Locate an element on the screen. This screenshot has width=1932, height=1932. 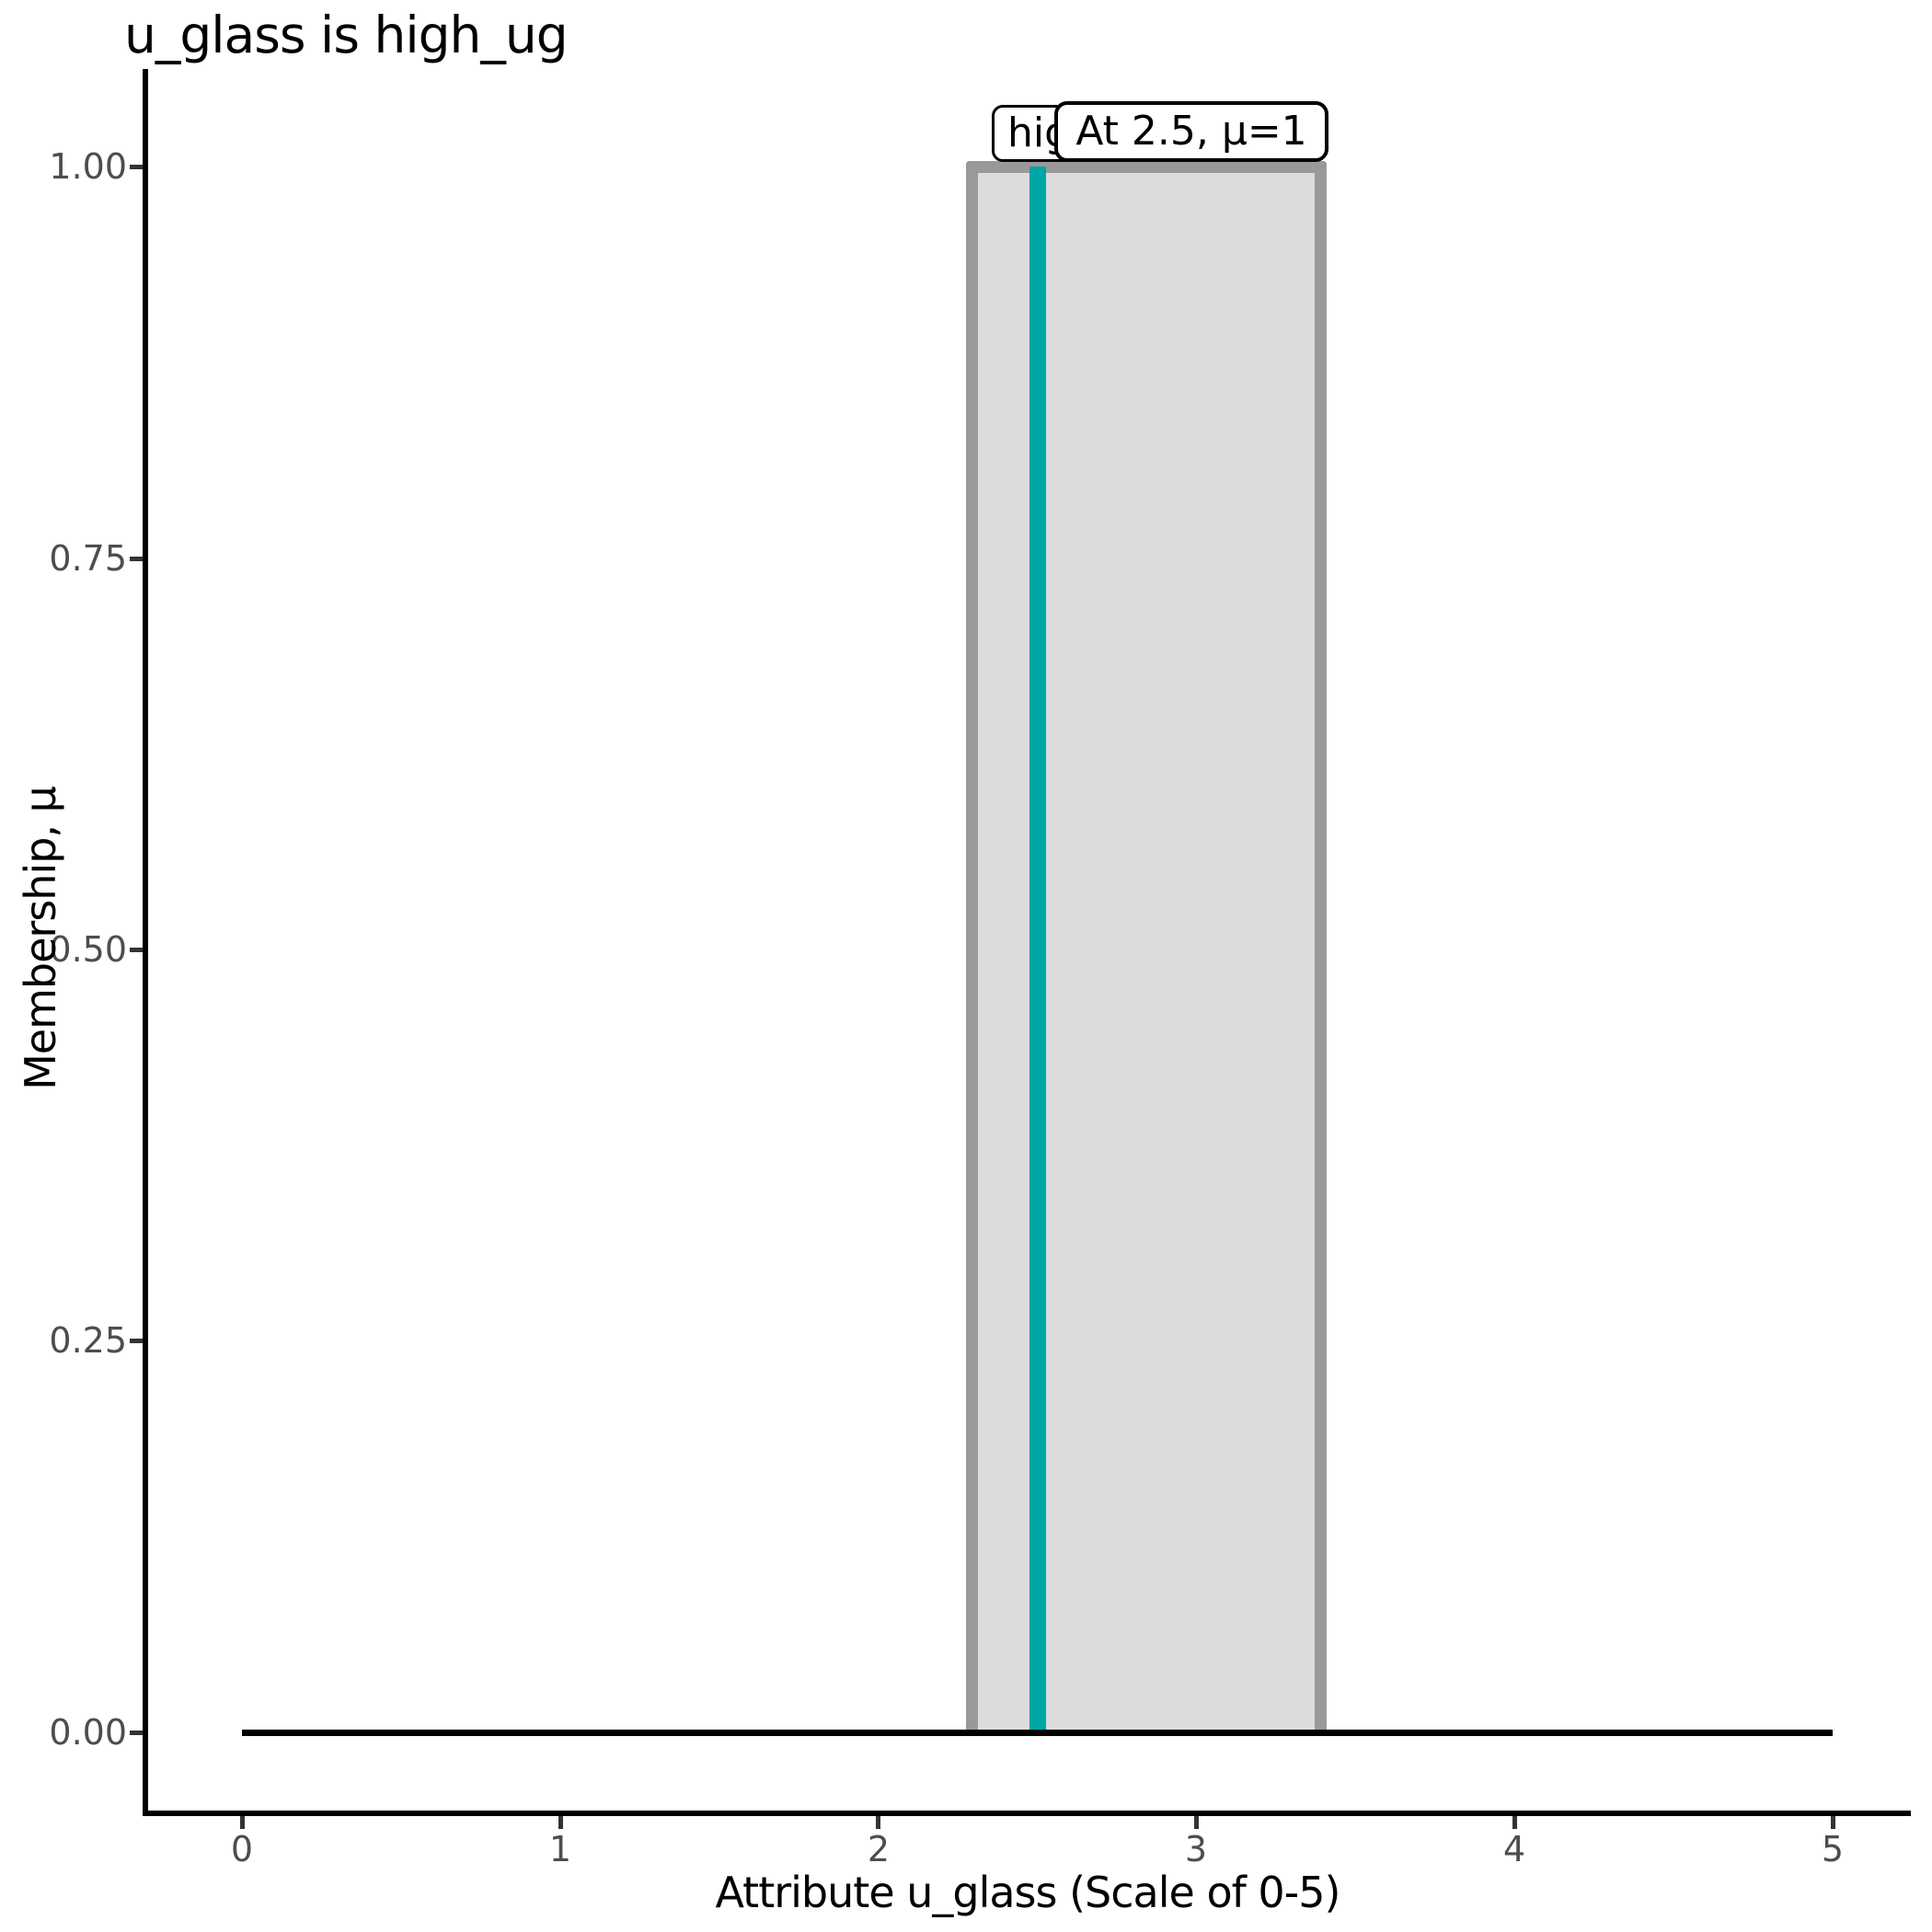
y-tick-0.50 is located at coordinates (136, 950).